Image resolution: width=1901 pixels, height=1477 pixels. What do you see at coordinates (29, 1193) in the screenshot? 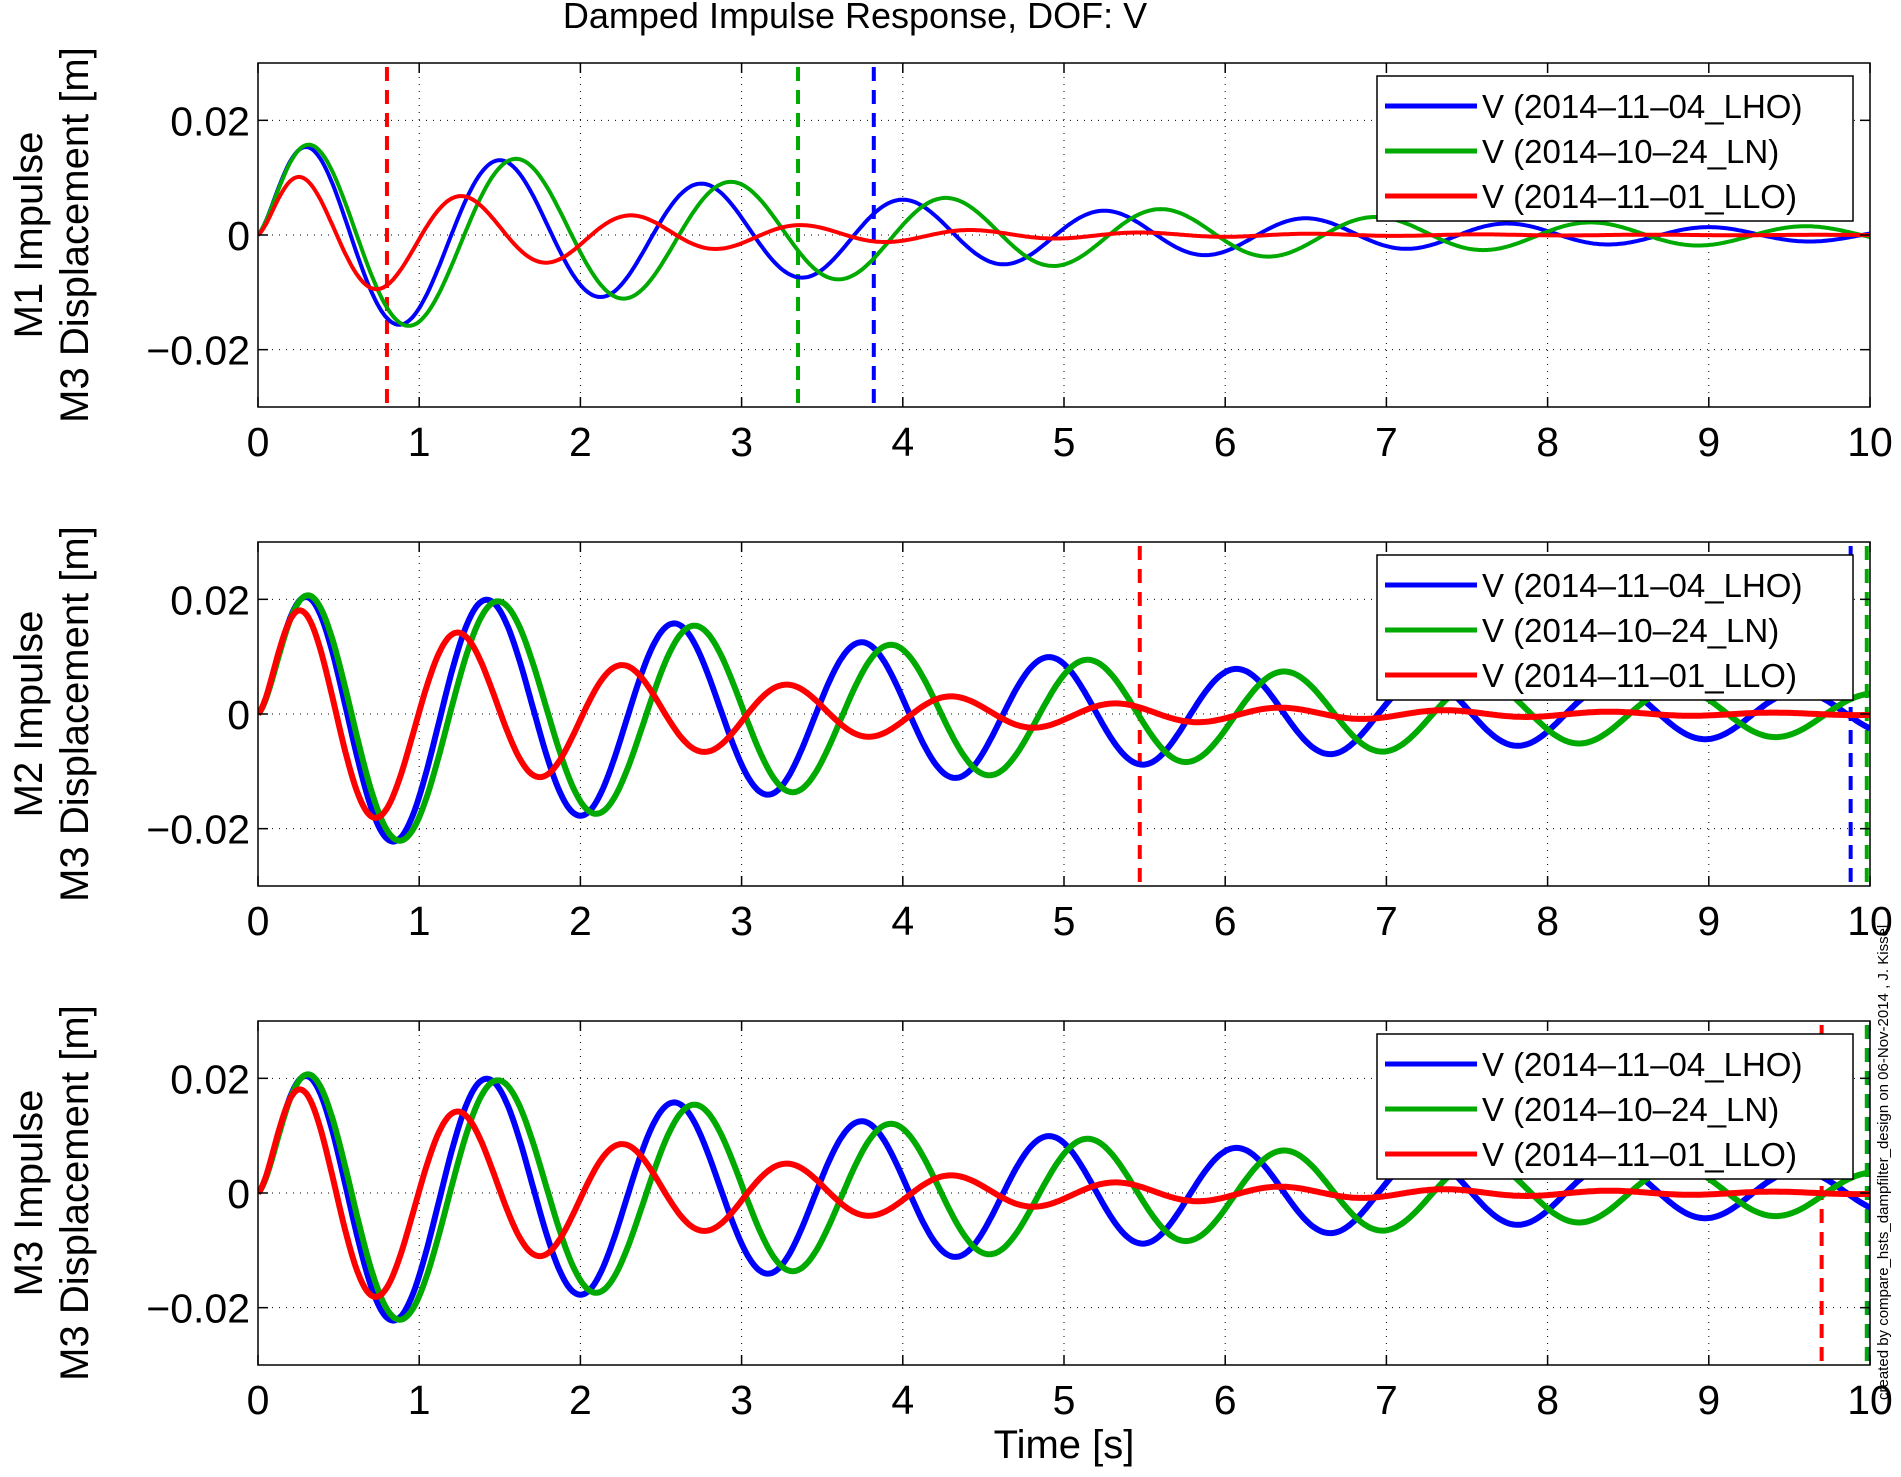
I see `y-axis-label-line-1: M3 Impulse` at bounding box center [29, 1193].